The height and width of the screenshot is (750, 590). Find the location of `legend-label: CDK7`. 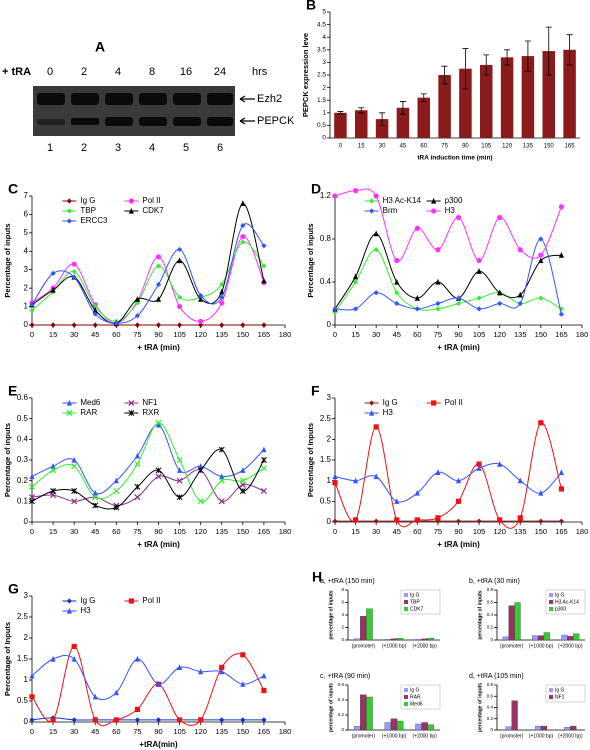

legend-label: CDK7 is located at coordinates (417, 609).